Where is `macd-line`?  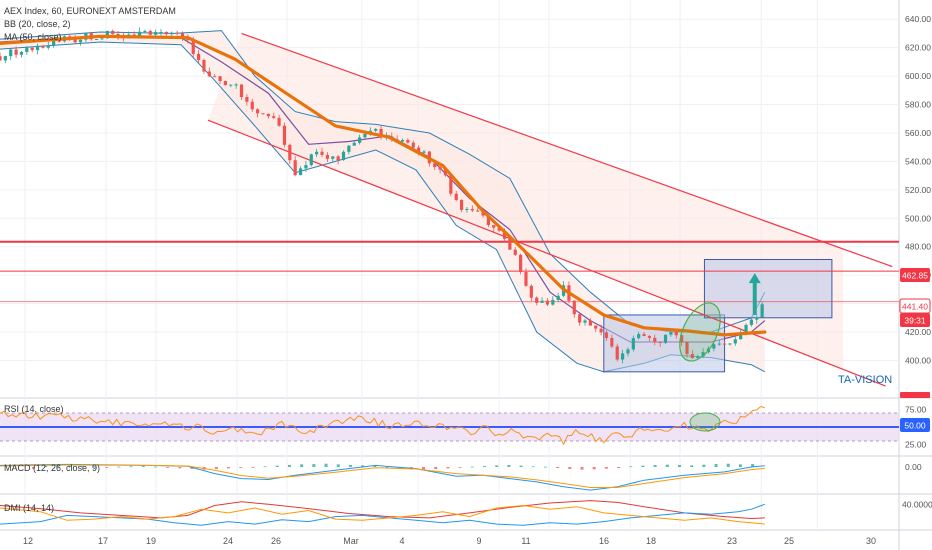
macd-line is located at coordinates (382, 477).